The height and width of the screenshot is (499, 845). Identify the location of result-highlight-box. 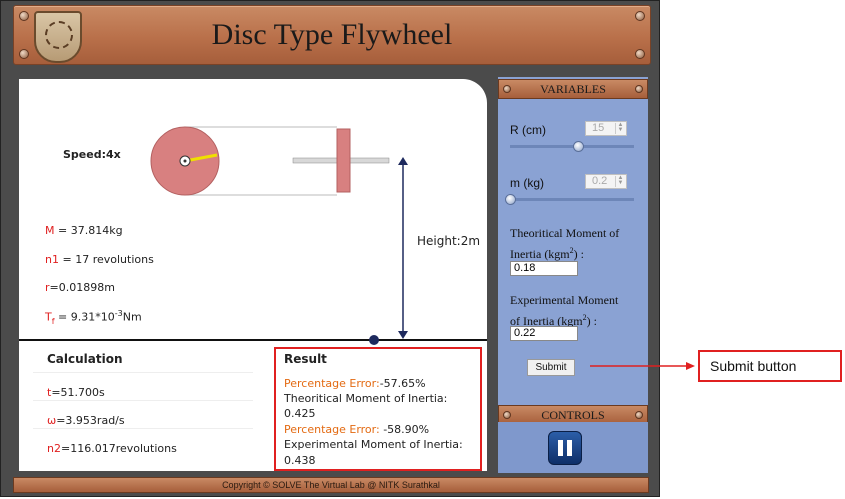
(378, 409).